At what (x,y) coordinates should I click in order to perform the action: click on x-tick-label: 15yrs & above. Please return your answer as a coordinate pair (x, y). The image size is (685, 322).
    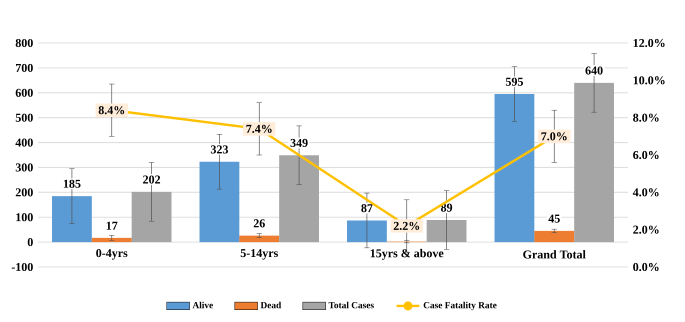
    Looking at the image, I should click on (407, 254).